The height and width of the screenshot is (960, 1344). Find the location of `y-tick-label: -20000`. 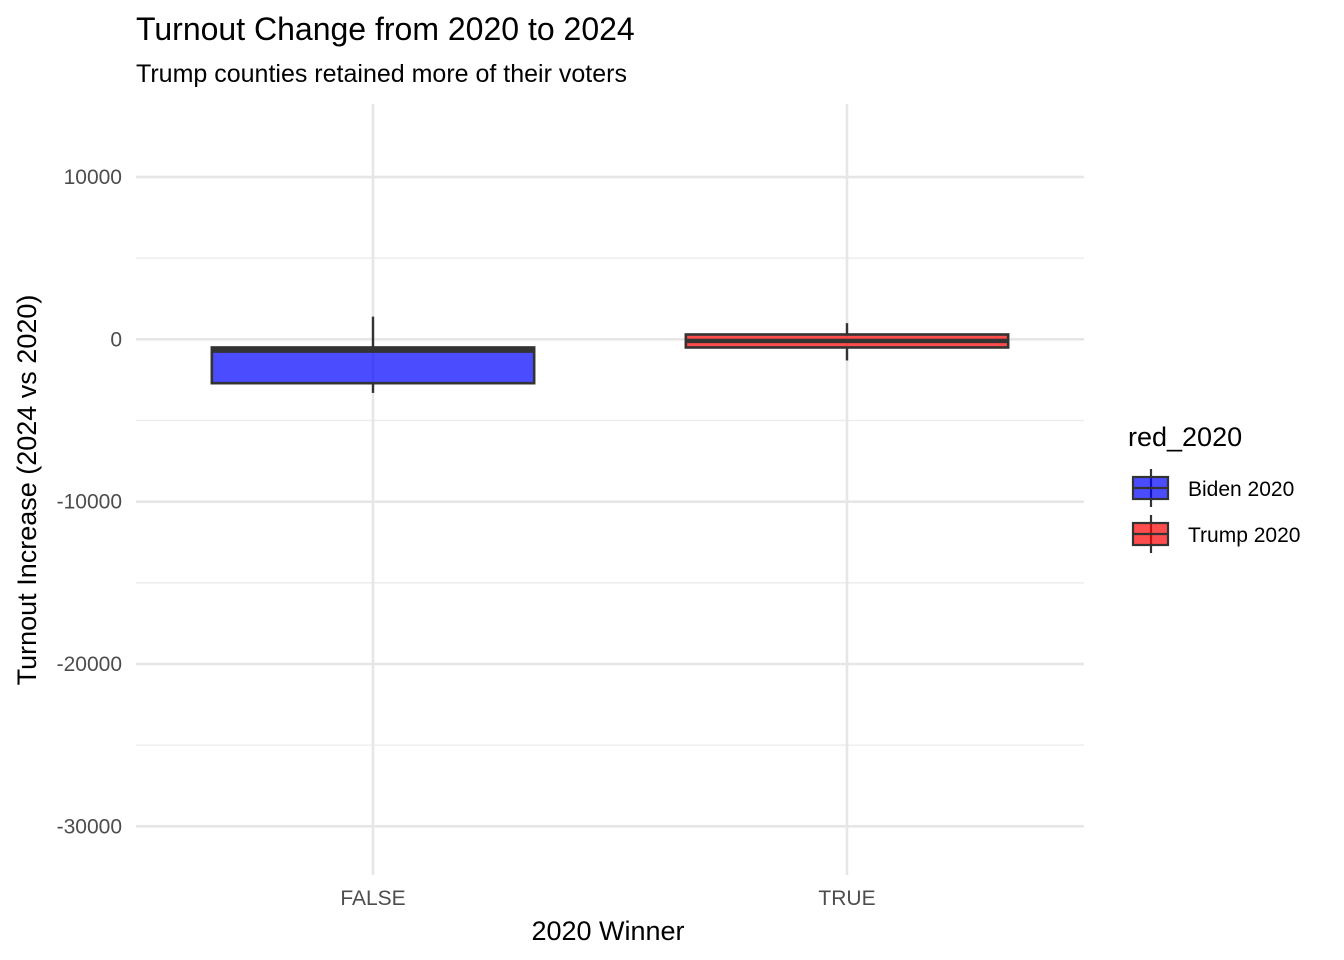

y-tick-label: -20000 is located at coordinates (89, 664).